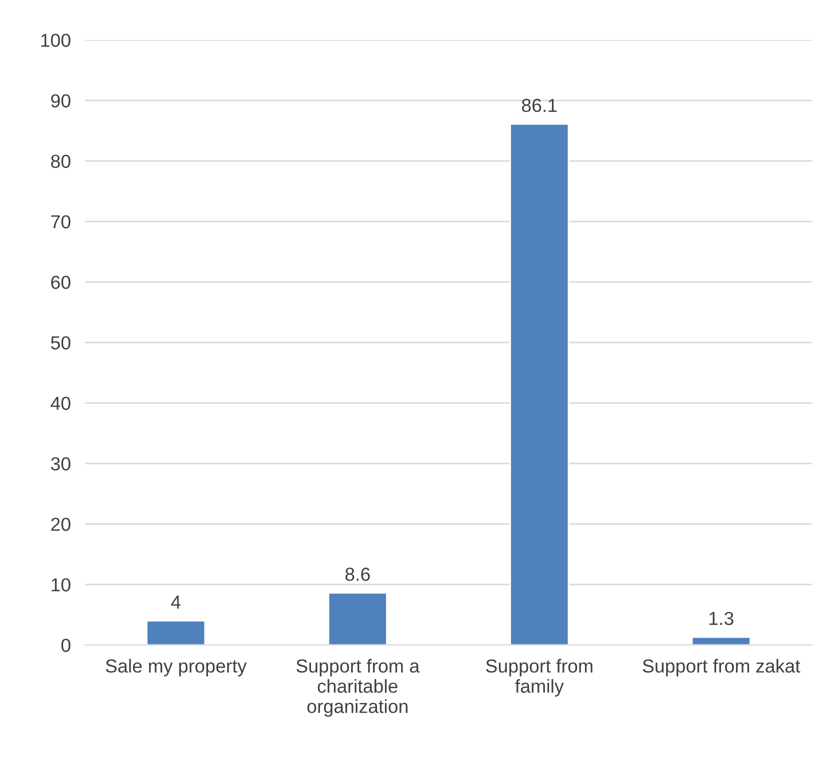 The width and height of the screenshot is (838, 758). Describe the element at coordinates (60, 161) in the screenshot. I see `y-tick-label: 80` at that location.